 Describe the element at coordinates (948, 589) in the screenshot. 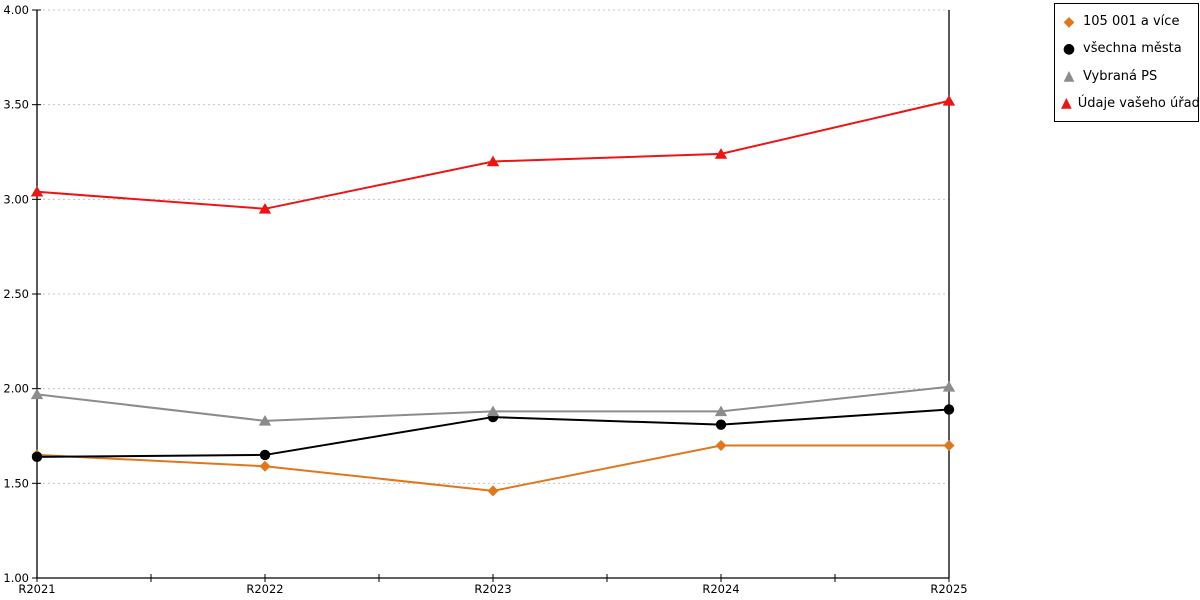

I see `x-tick-label: R2025` at that location.